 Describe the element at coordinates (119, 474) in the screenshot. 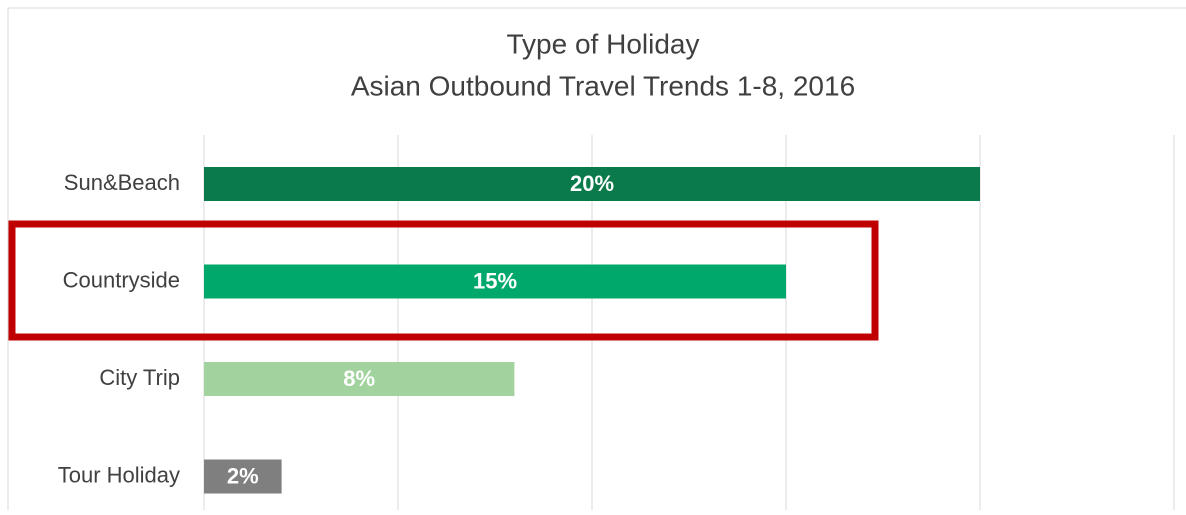

I see `category-label: Tour Holiday` at that location.